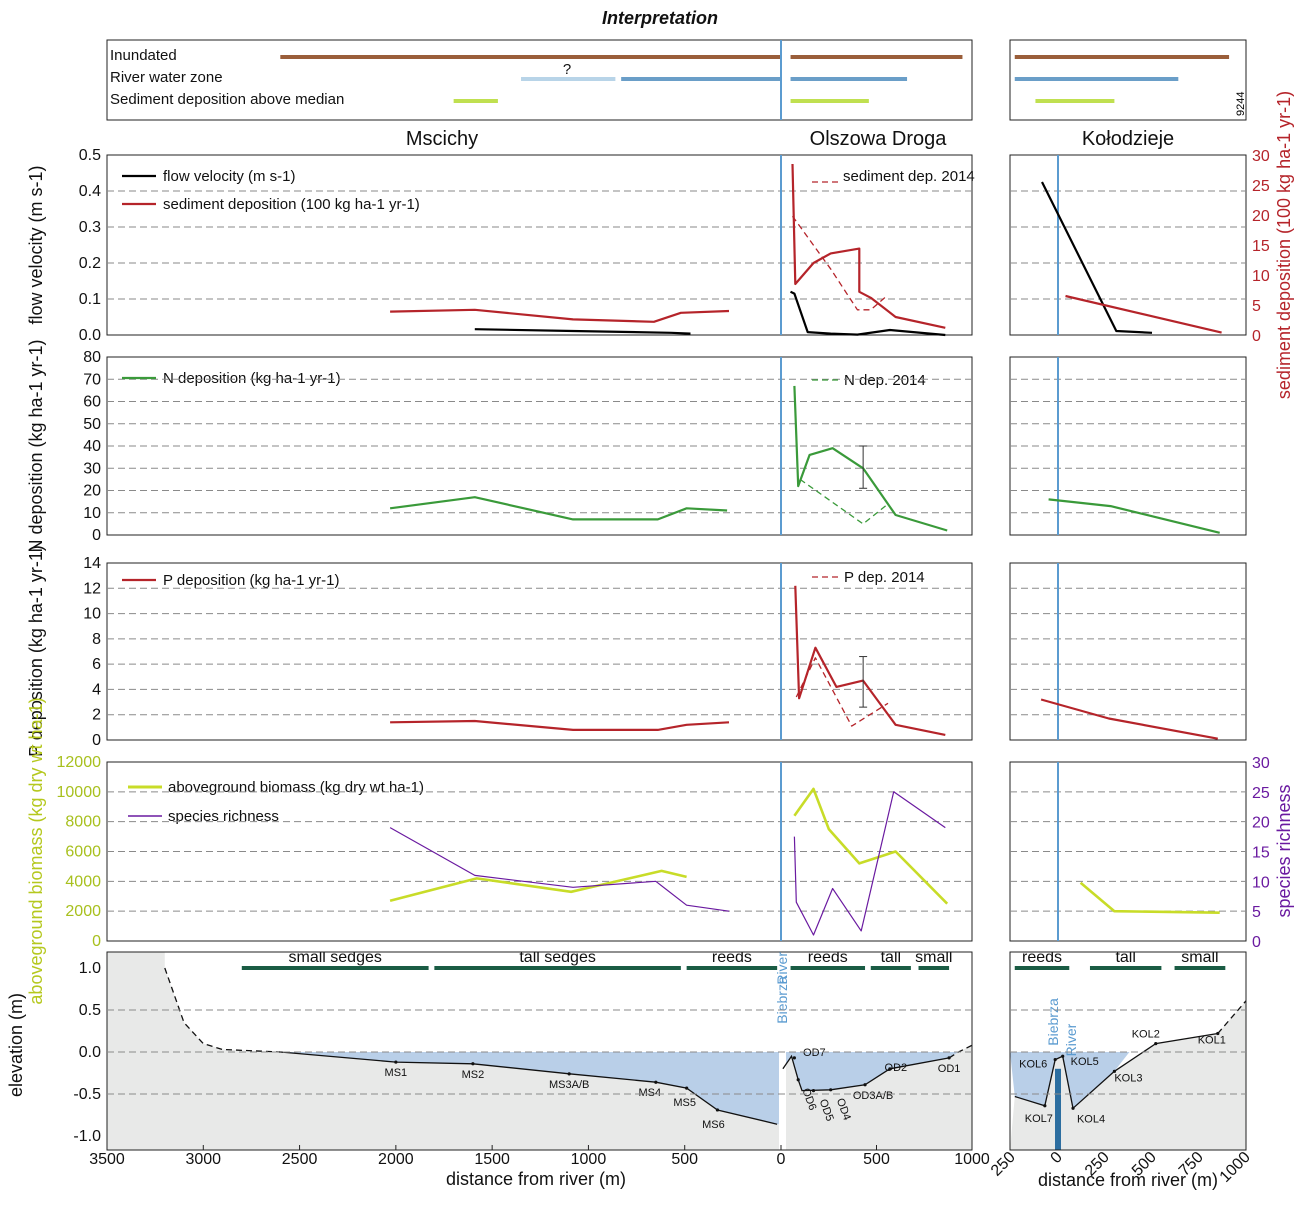 The image size is (1304, 1207). I want to click on panel-p-left, so click(539, 651).